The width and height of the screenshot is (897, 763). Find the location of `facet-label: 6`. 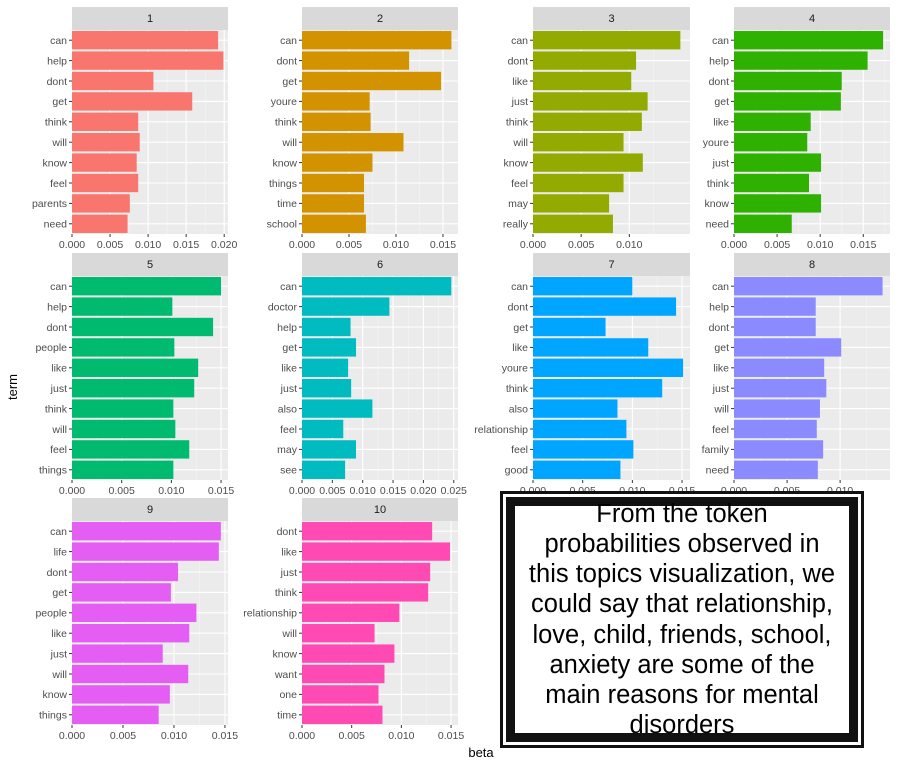

facet-label: 6 is located at coordinates (380, 265).